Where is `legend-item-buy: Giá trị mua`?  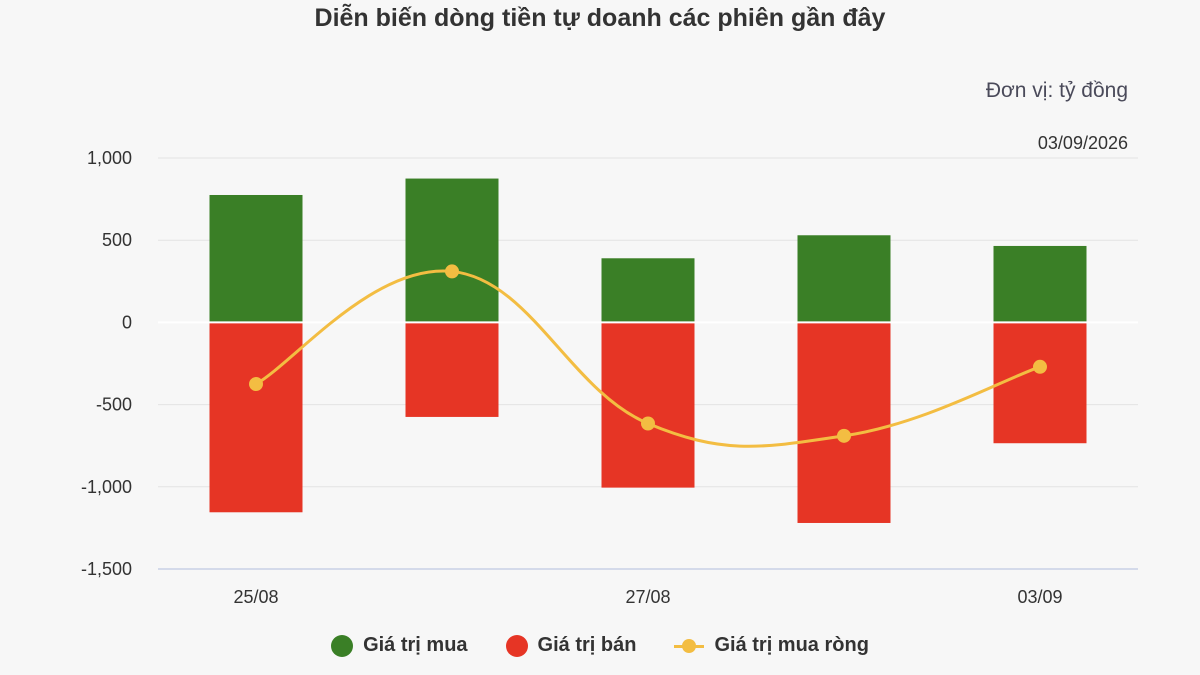
legend-item-buy: Giá trị mua is located at coordinates (399, 645).